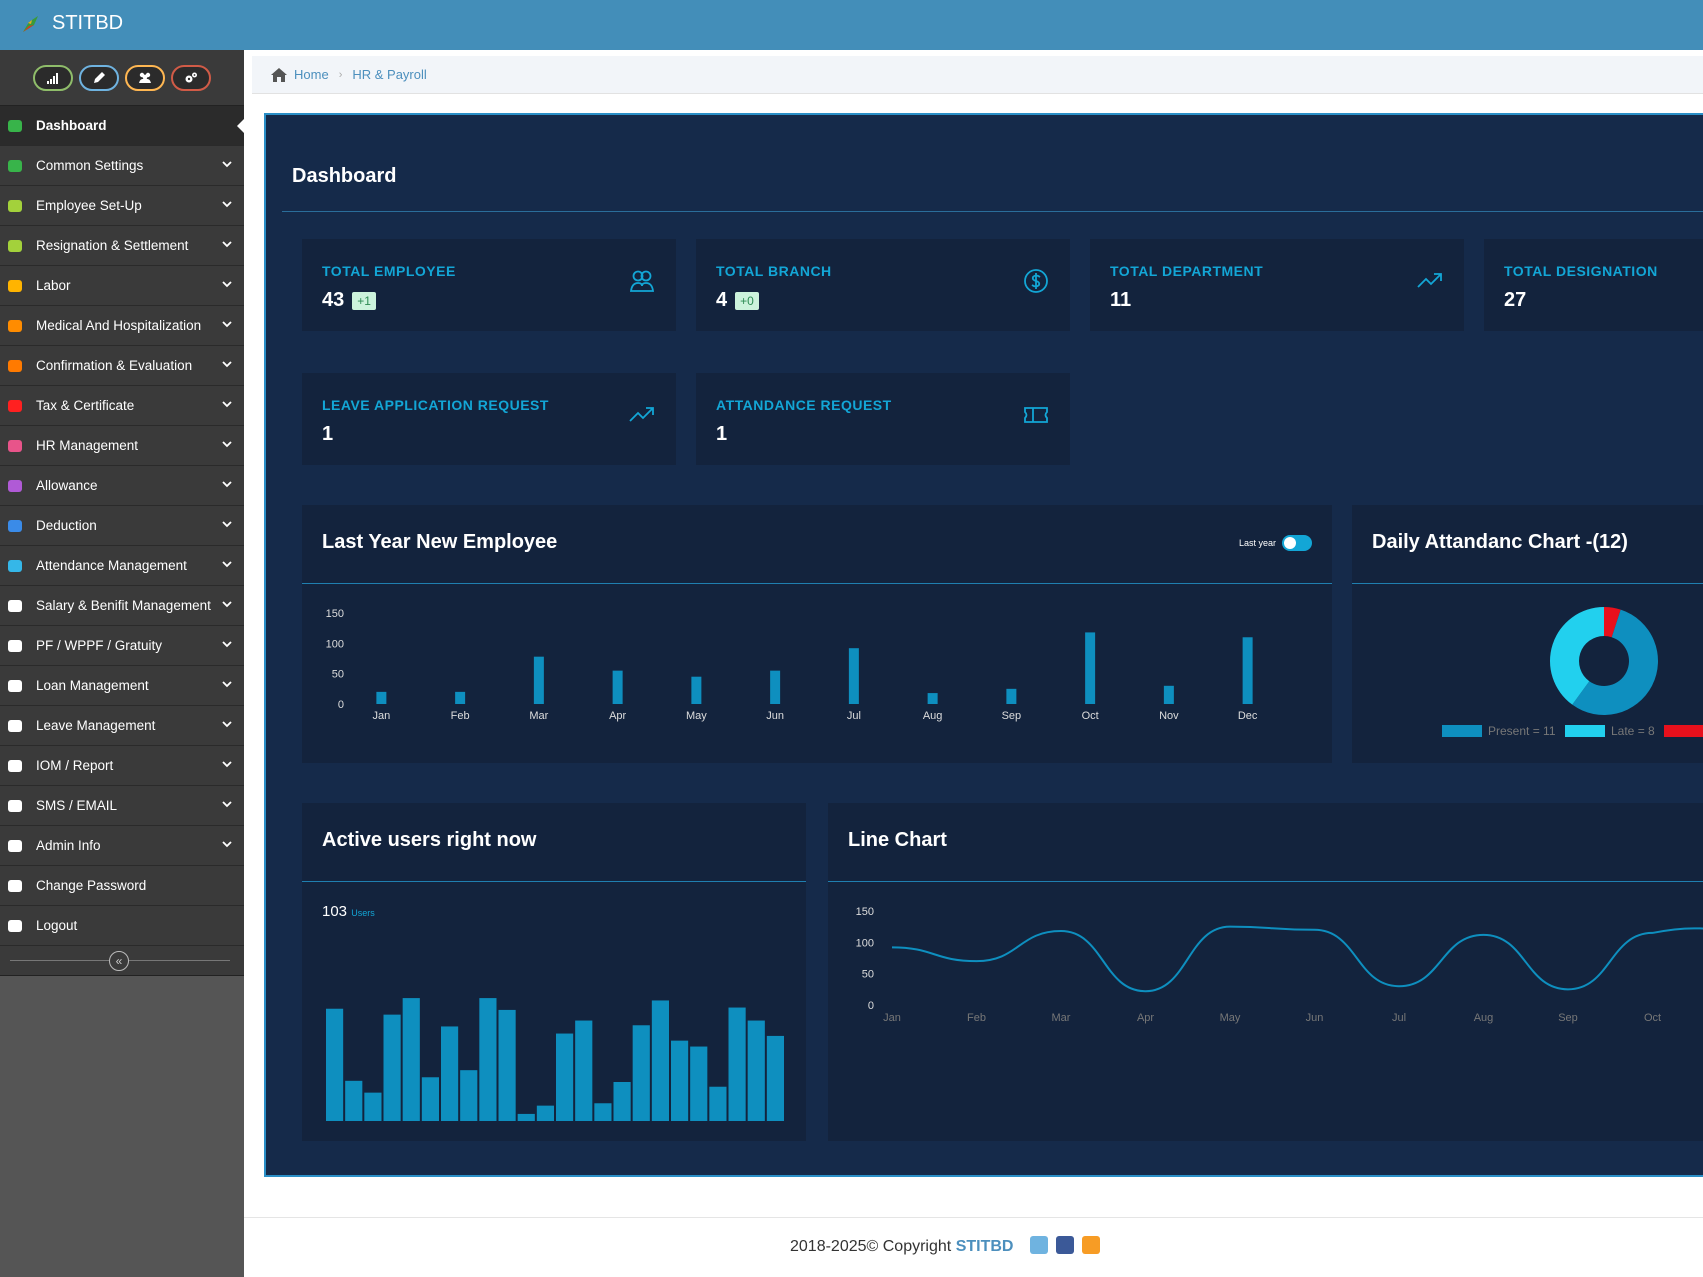 Image resolution: width=1703 pixels, height=1277 pixels. I want to click on ticket-icon, so click(1036, 415).